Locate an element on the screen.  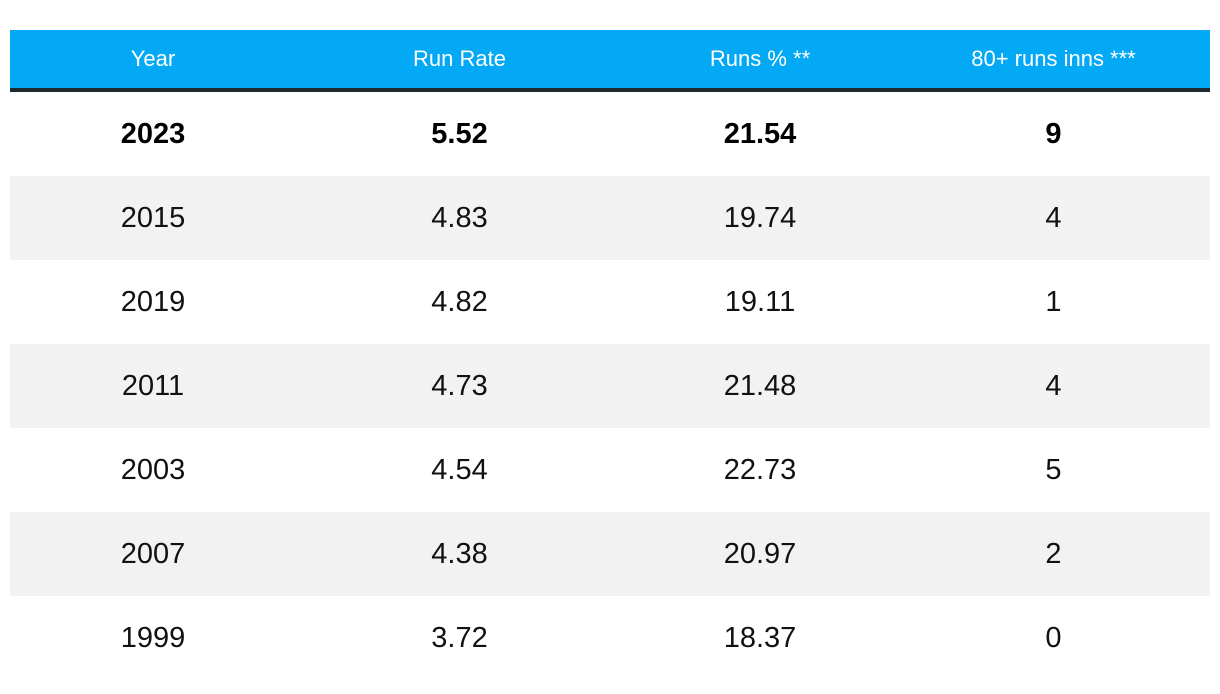
cell-runs-percent: 20.97 is located at coordinates (760, 554).